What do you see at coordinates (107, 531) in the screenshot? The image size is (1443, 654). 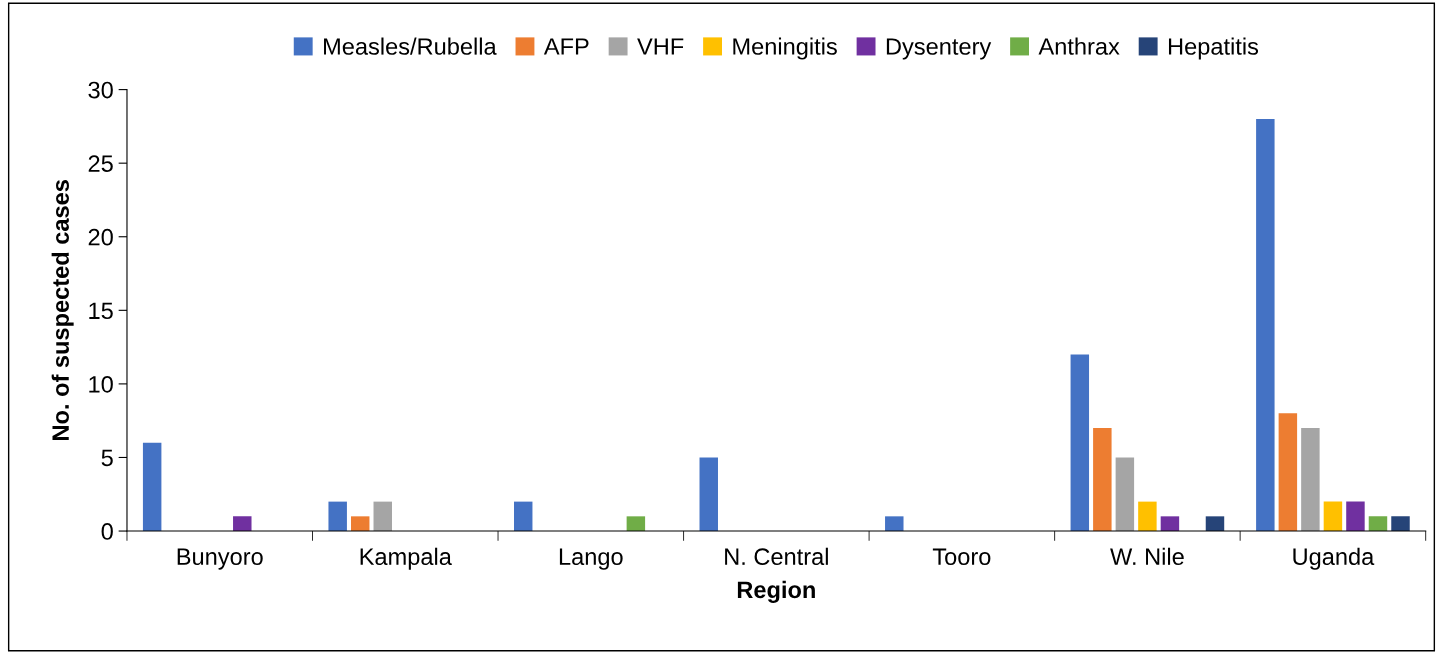 I see `y-tick-label: 0` at bounding box center [107, 531].